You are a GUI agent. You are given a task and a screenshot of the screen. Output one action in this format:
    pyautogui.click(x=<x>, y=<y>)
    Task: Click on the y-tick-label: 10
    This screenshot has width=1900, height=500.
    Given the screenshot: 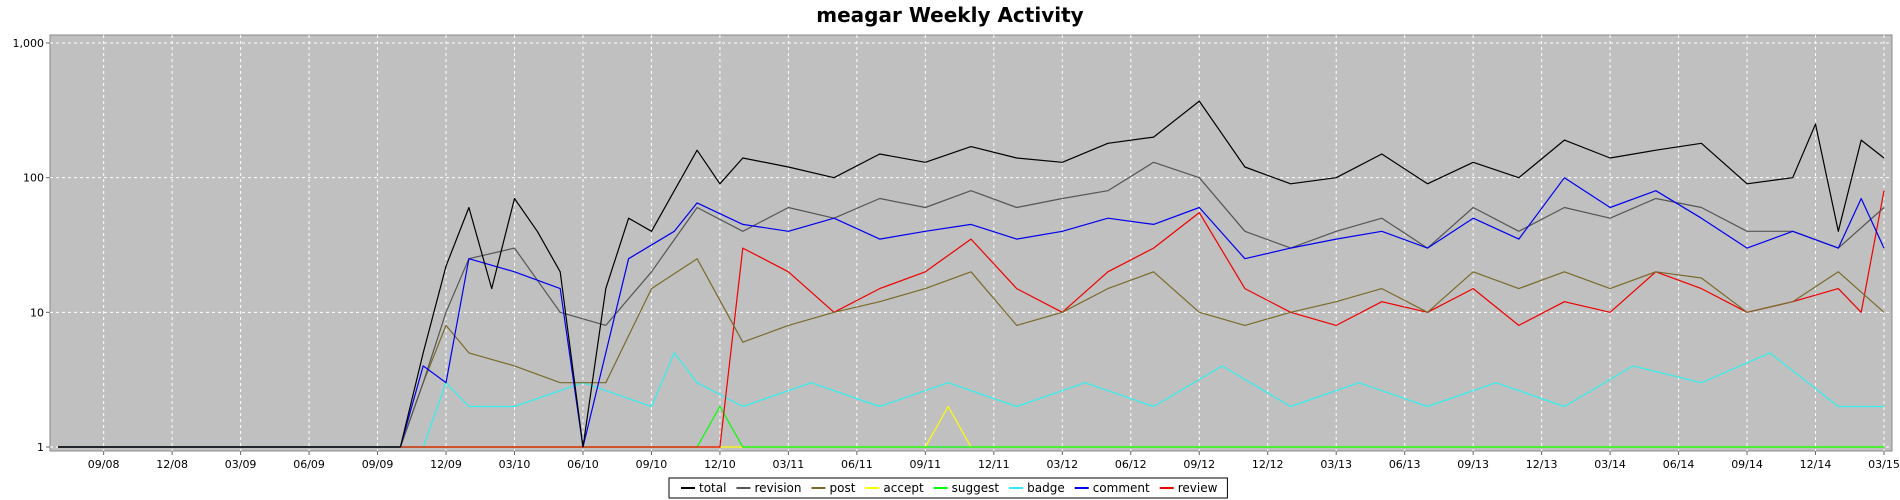 What is the action you would take?
    pyautogui.click(x=37, y=312)
    